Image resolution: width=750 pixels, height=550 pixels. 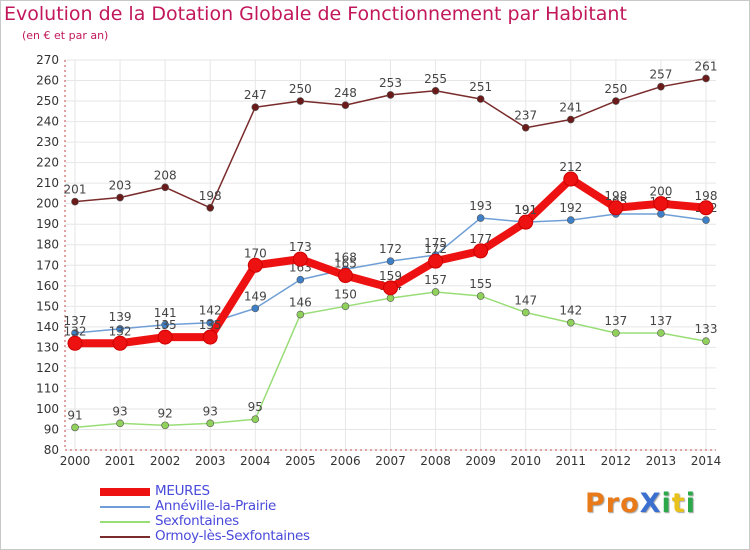 I want to click on x-tick-label: 2005, so click(x=300, y=461).